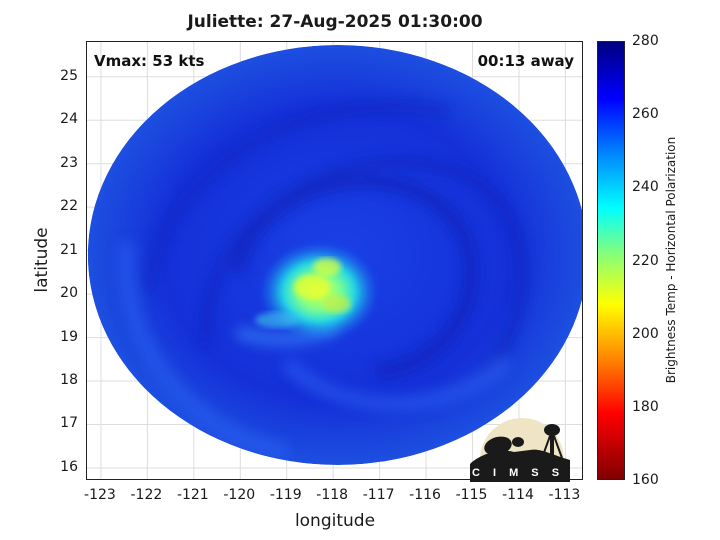  I want to click on x-tick-label: -115, so click(471, 495).